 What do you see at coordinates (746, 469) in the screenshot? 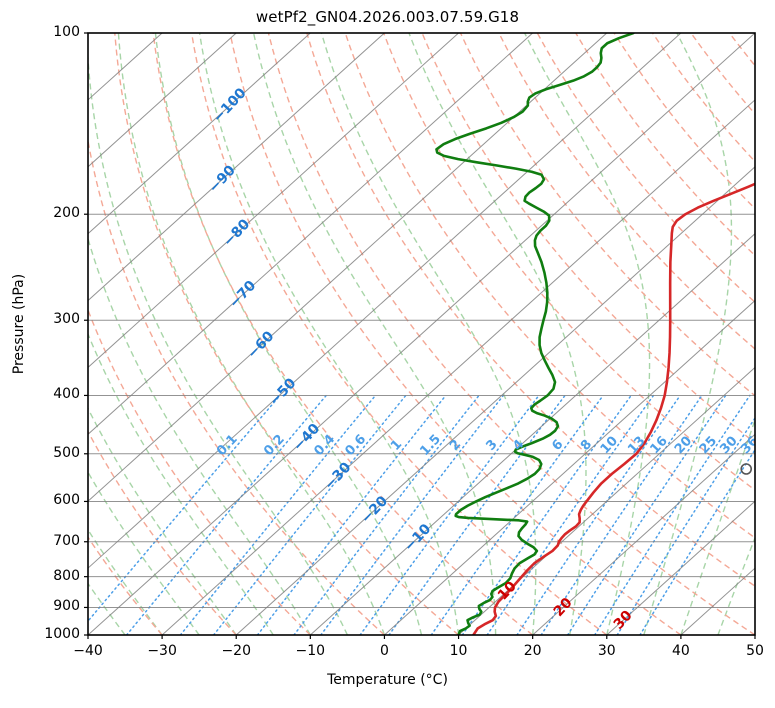
I see `marker-point` at bounding box center [746, 469].